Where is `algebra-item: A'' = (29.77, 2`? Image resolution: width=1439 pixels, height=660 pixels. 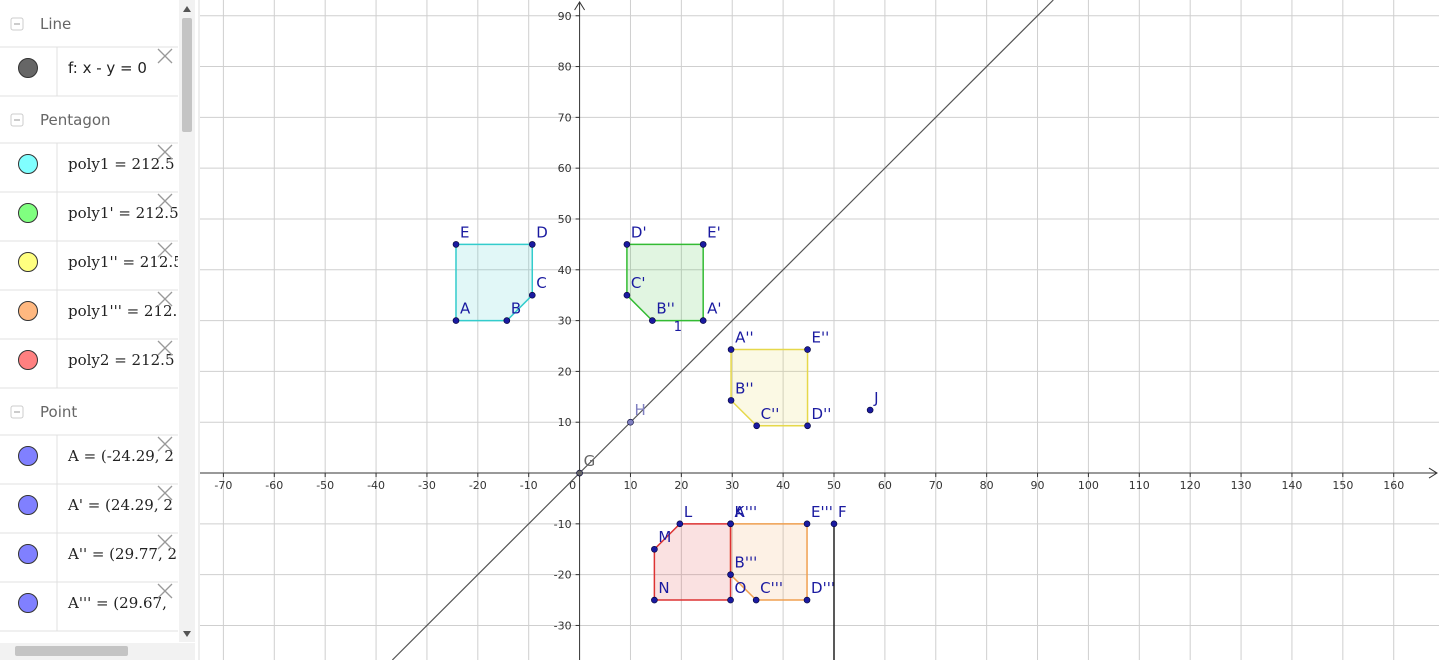 algebra-item: A'' = (29.77, 2 is located at coordinates (122, 554).